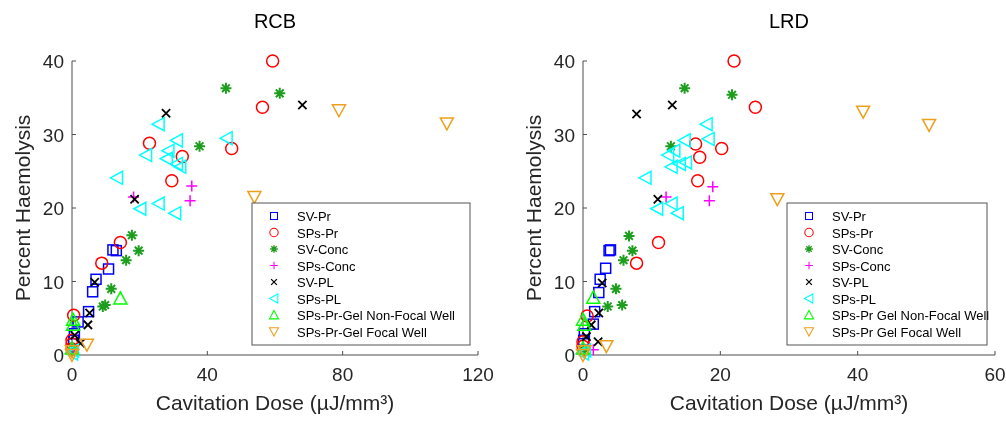 The width and height of the screenshot is (1006, 424). I want to click on legend-label: SPs-Pr-Gel Focal Well, so click(362, 332).